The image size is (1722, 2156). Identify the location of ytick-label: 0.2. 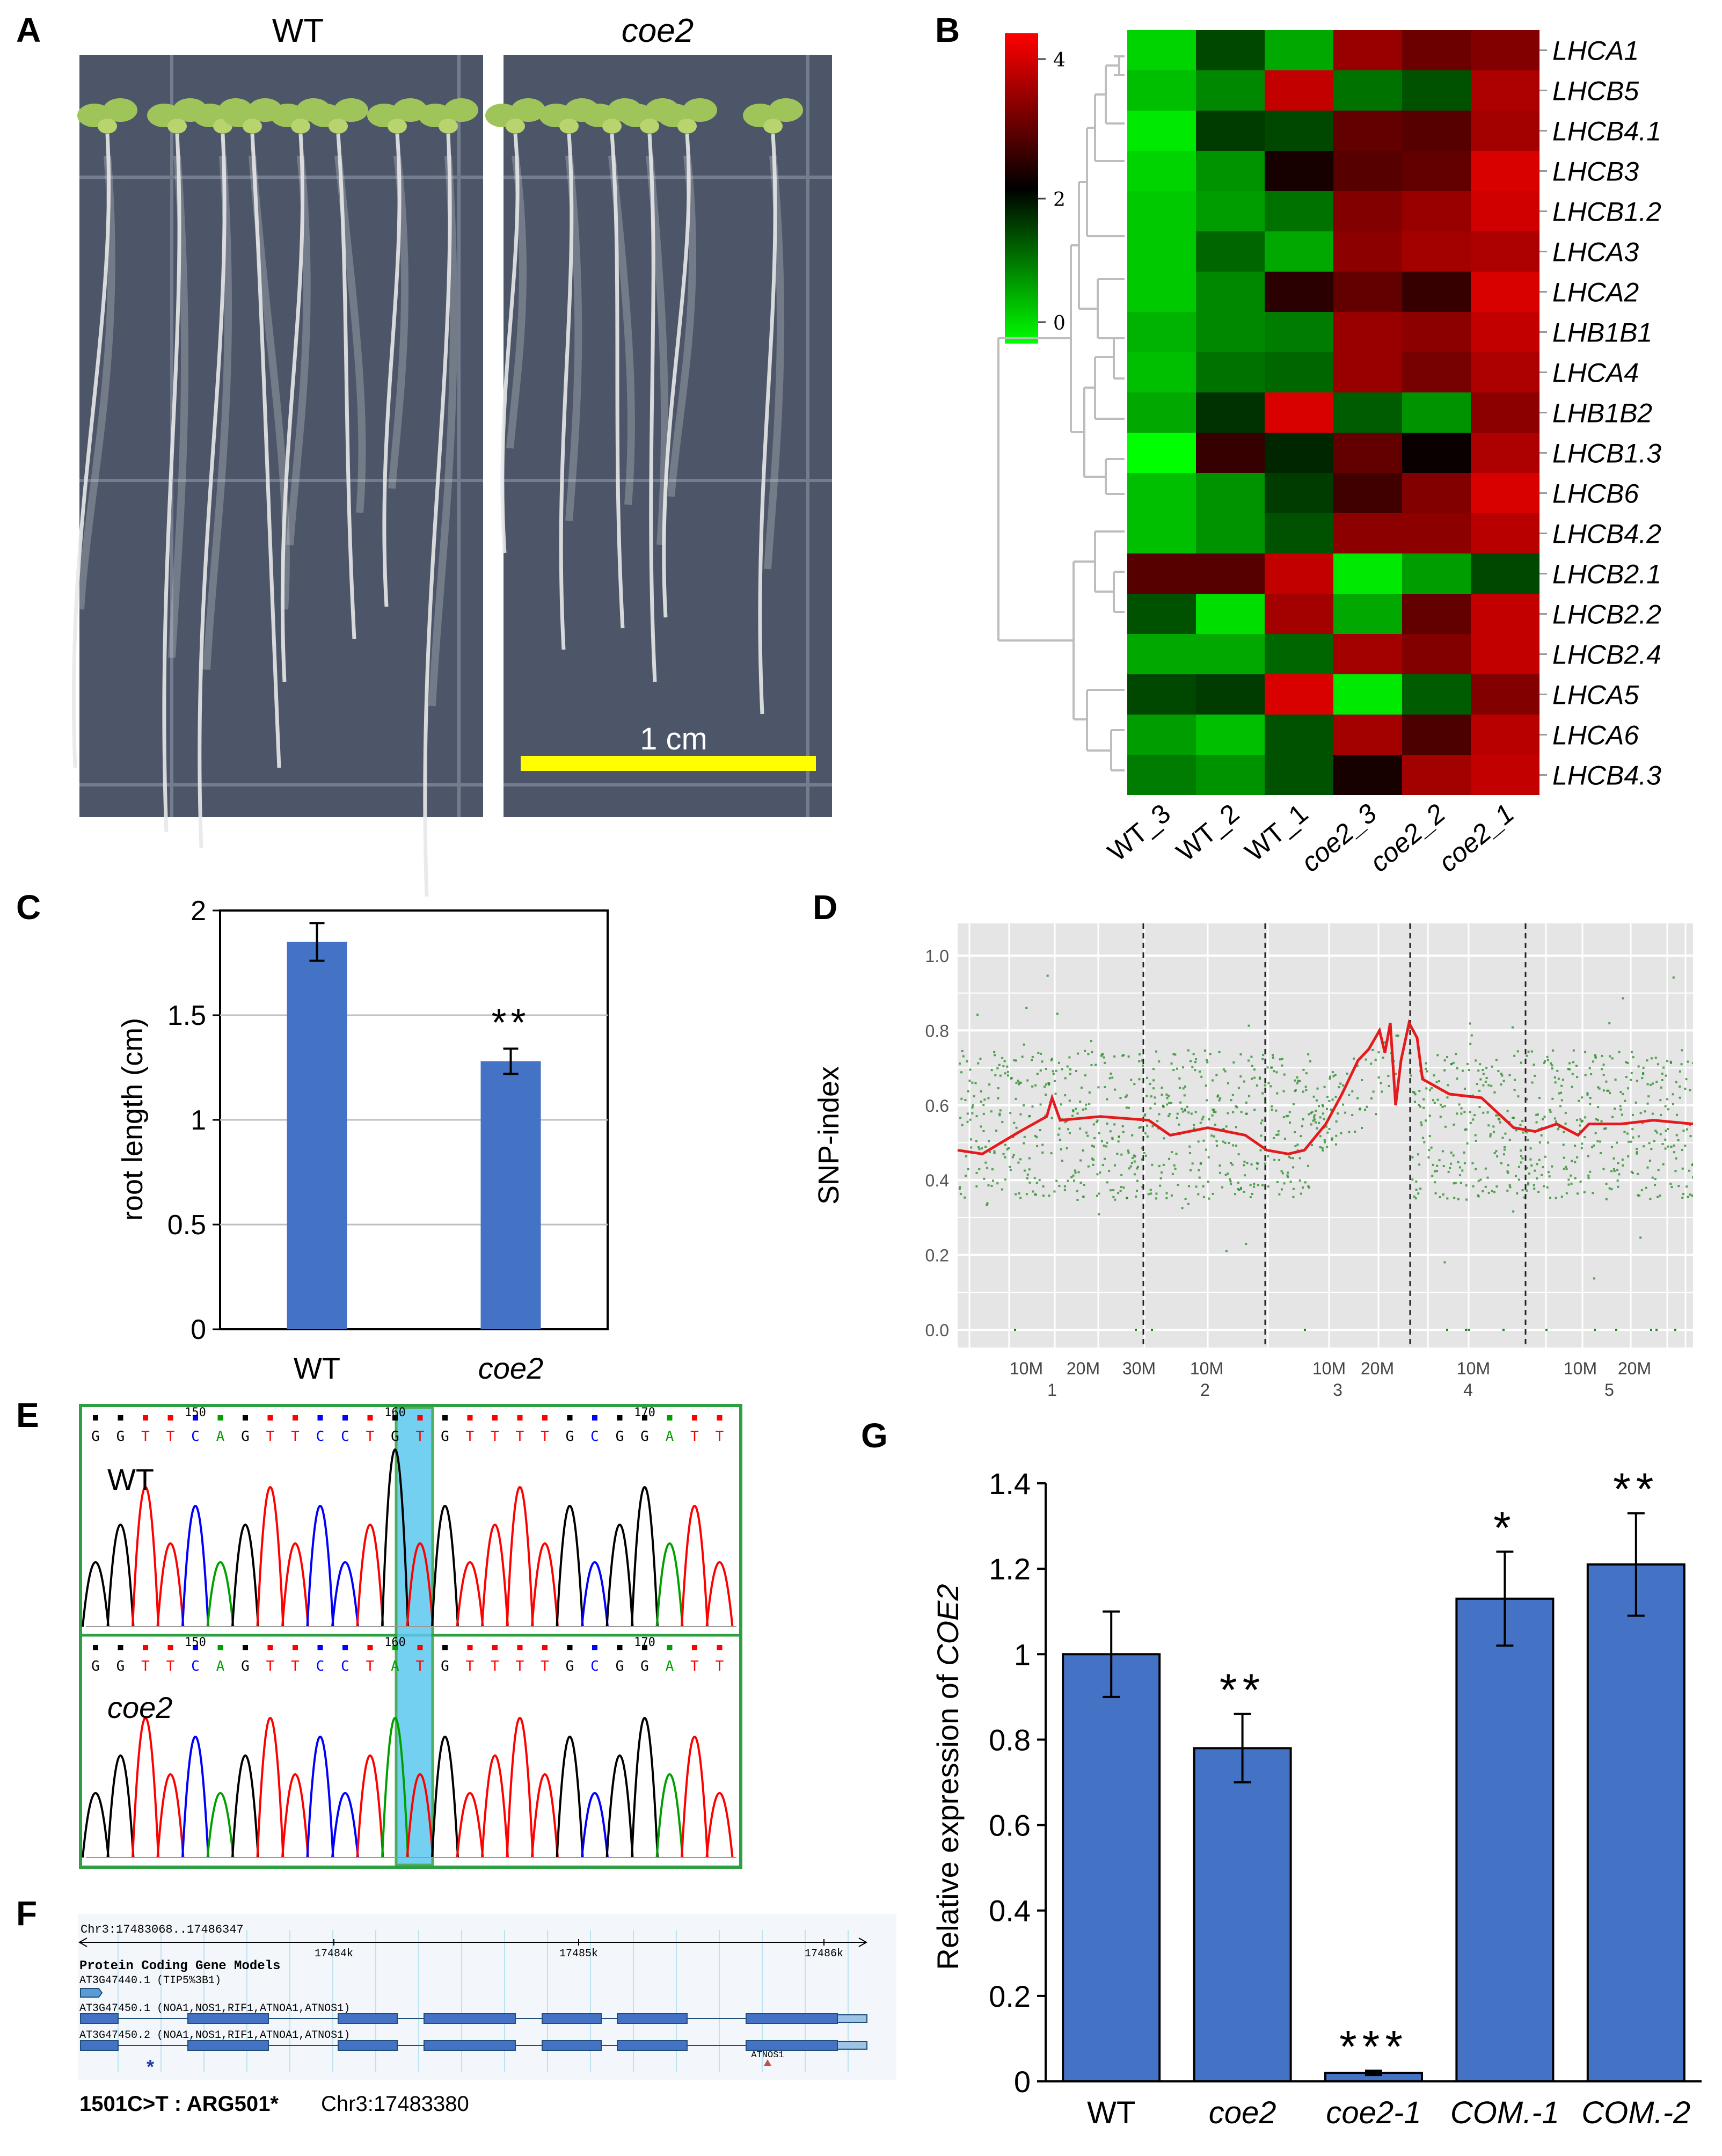
(1010, 1996).